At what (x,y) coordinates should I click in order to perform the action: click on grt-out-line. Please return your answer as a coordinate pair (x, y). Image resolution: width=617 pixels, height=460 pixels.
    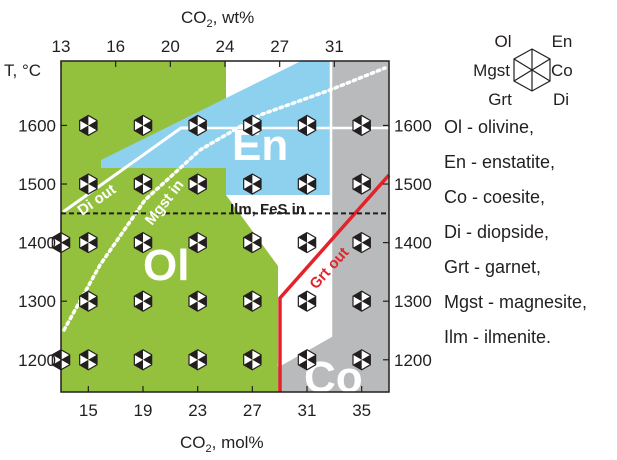
    Looking at the image, I should click on (334, 282).